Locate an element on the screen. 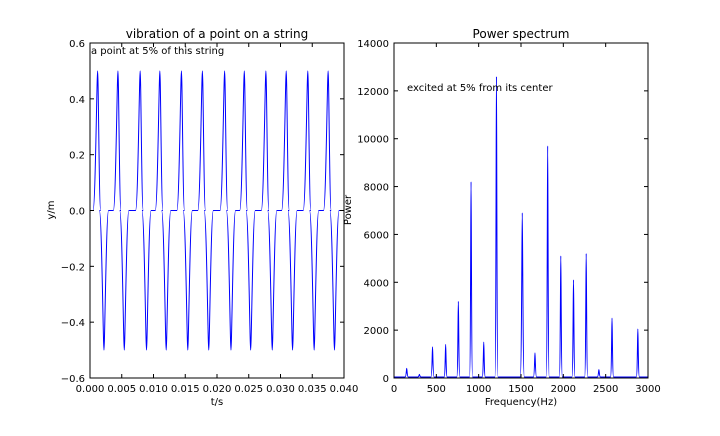 The width and height of the screenshot is (720, 436). time-x-tick-label: 0.015 is located at coordinates (185, 389).